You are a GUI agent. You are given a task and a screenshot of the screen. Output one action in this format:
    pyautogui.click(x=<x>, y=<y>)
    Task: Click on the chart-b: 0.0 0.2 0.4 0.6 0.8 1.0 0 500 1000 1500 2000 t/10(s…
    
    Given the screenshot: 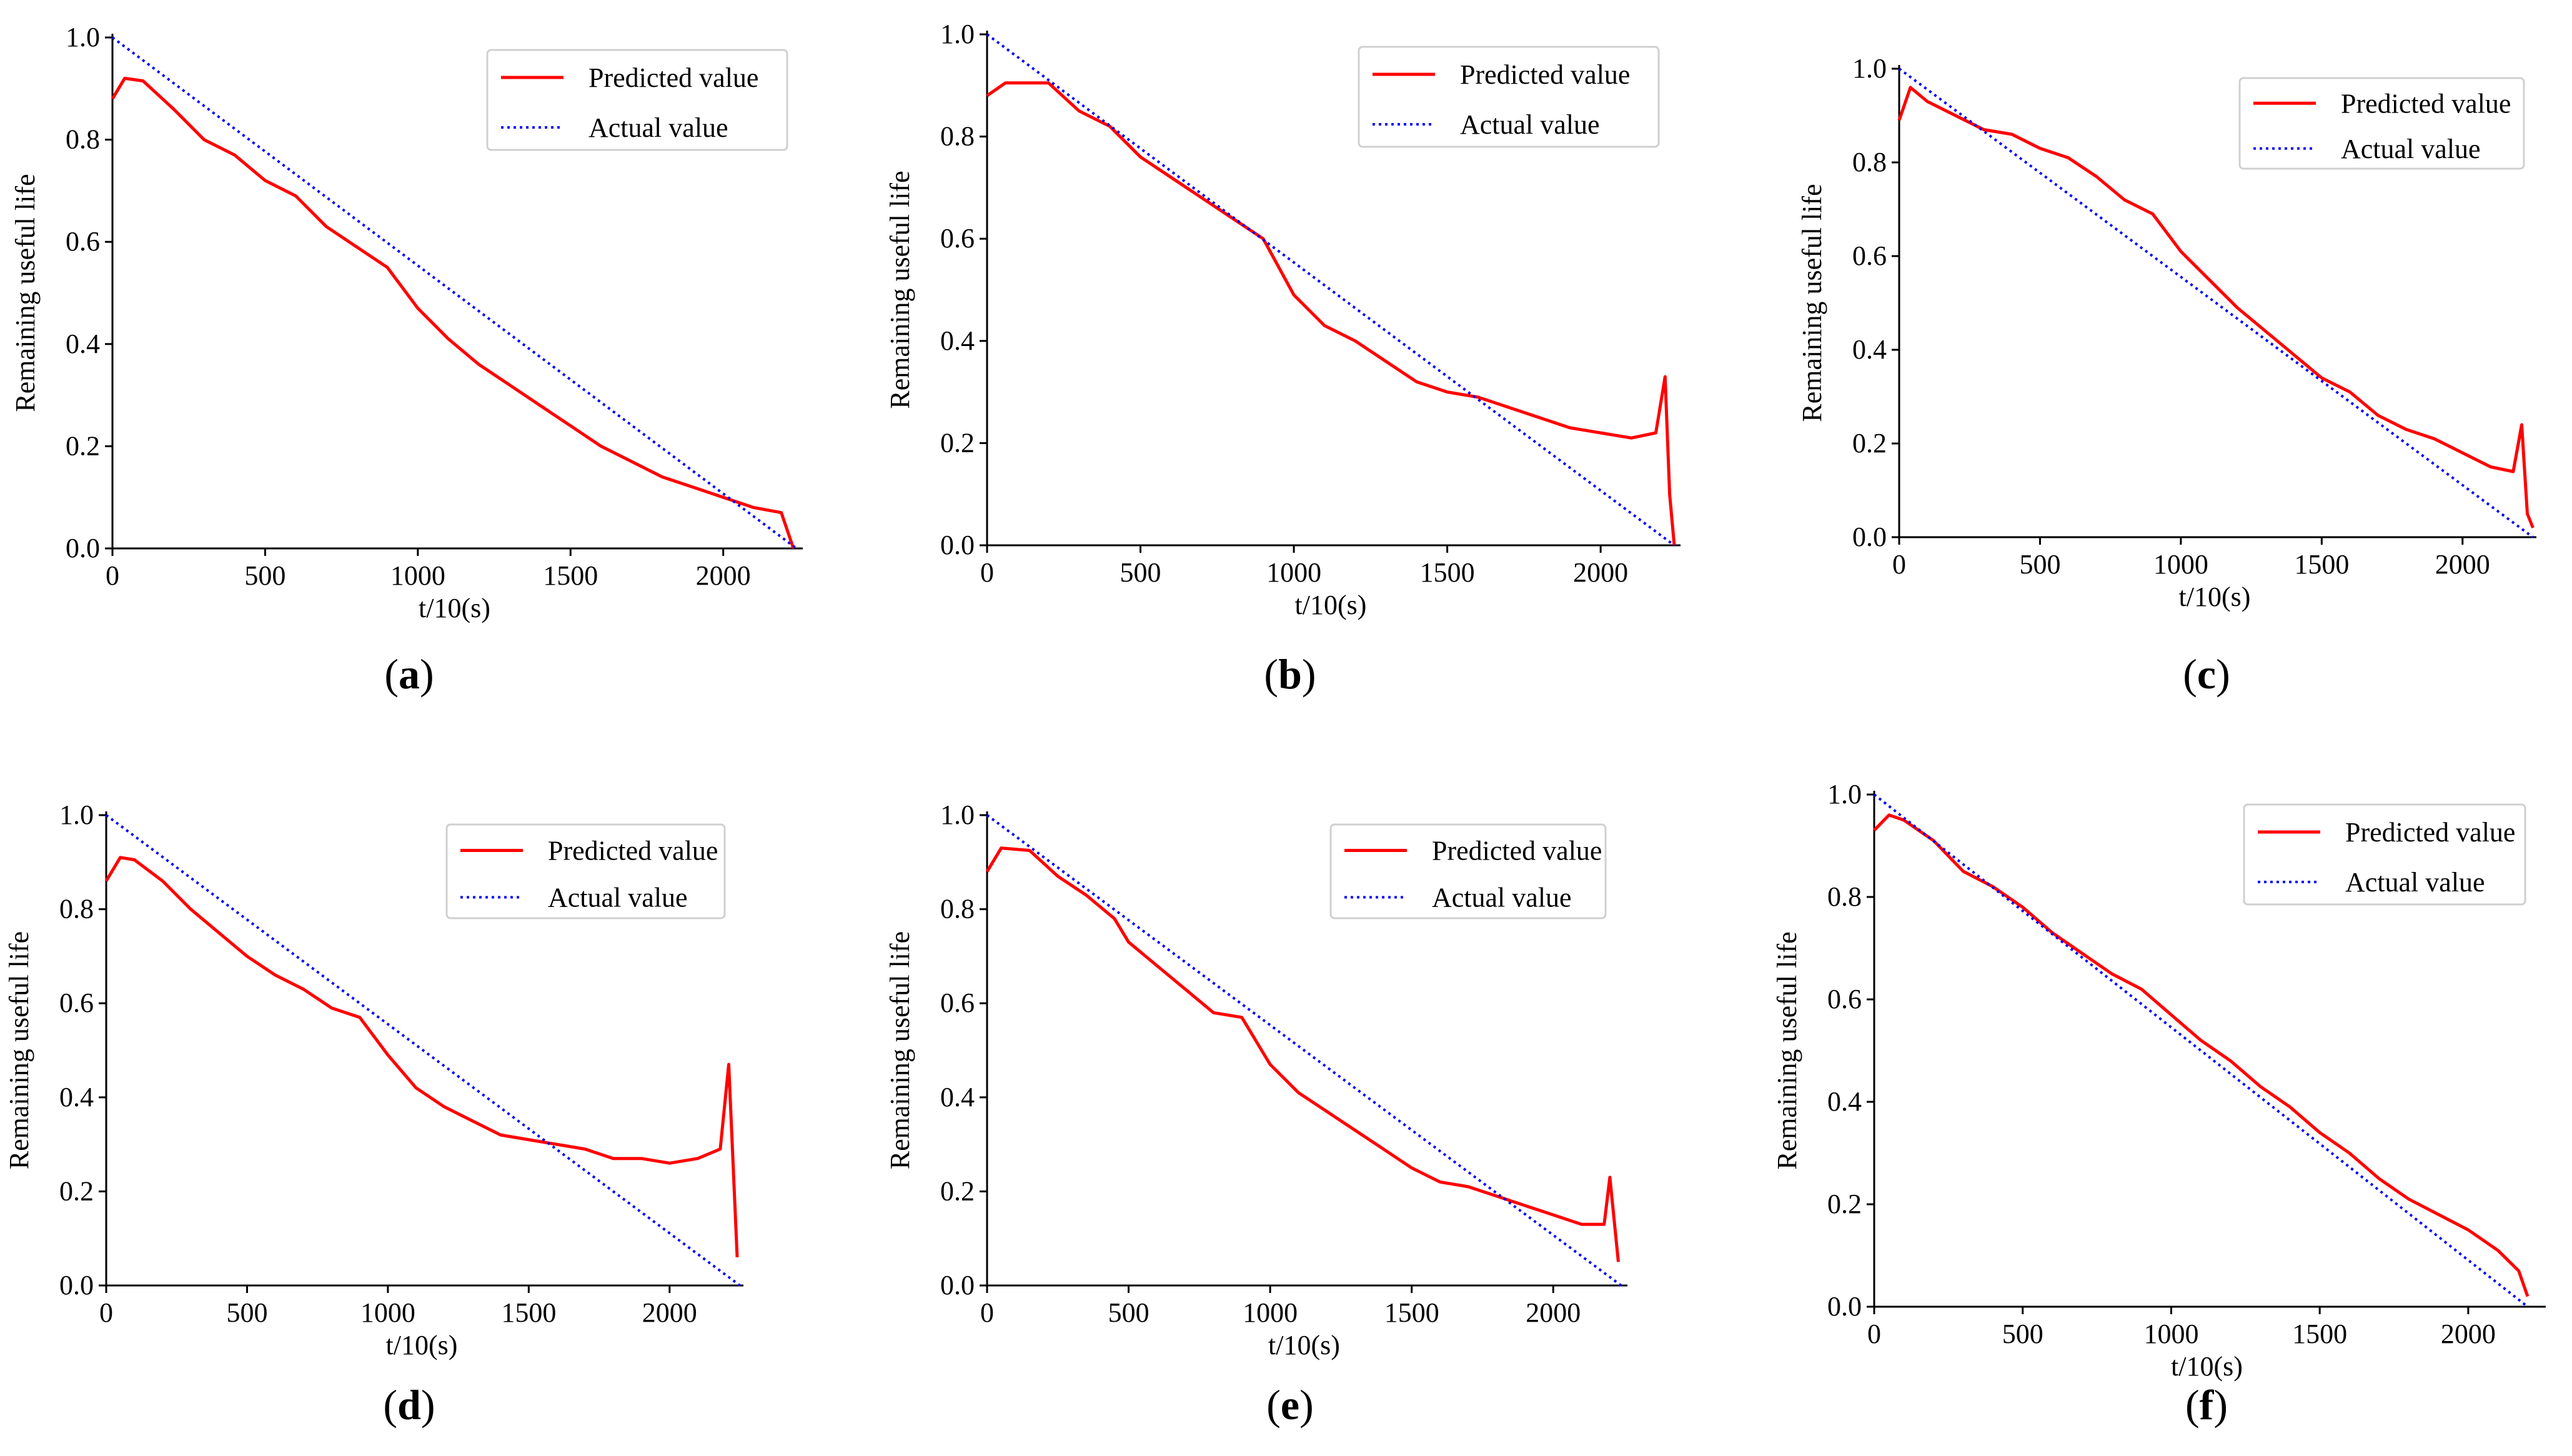 What is the action you would take?
    pyautogui.click(x=1283, y=319)
    